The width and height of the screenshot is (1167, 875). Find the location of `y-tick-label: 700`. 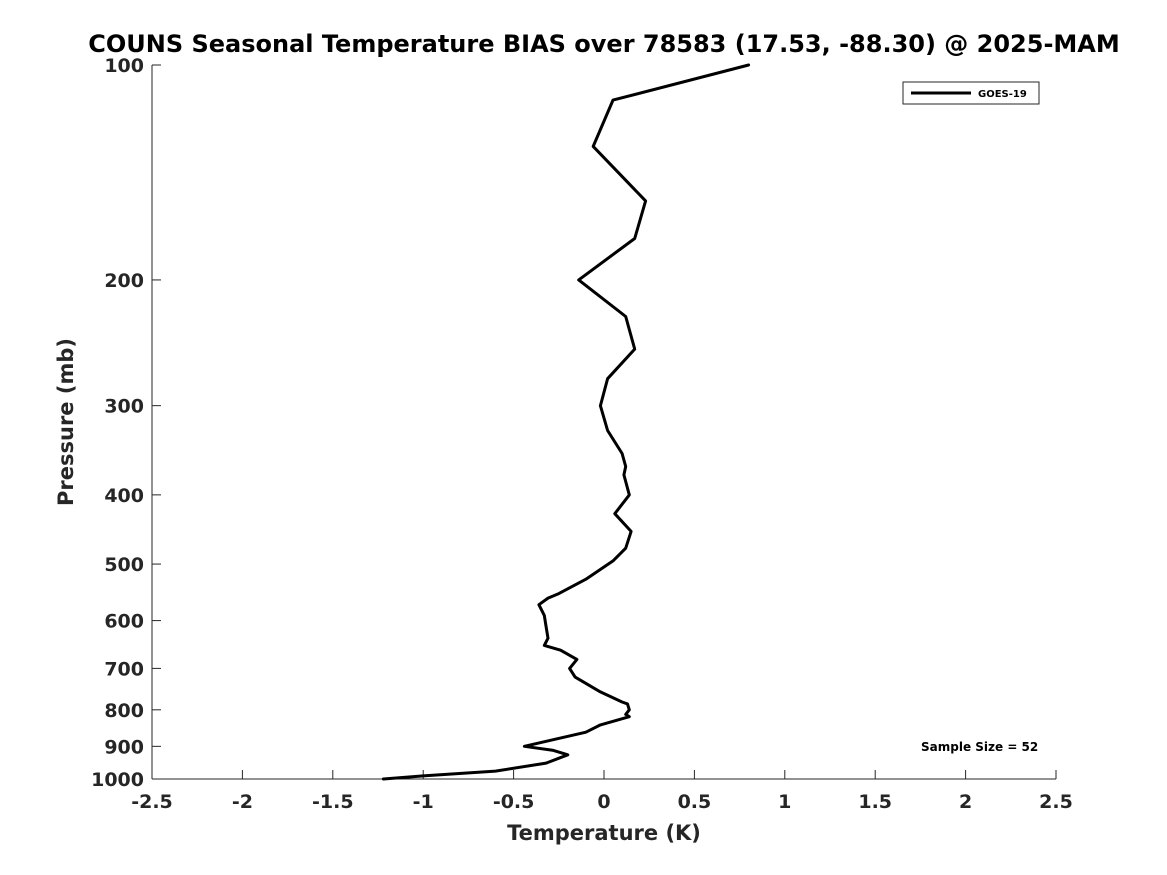

y-tick-label: 700 is located at coordinates (124, 669).